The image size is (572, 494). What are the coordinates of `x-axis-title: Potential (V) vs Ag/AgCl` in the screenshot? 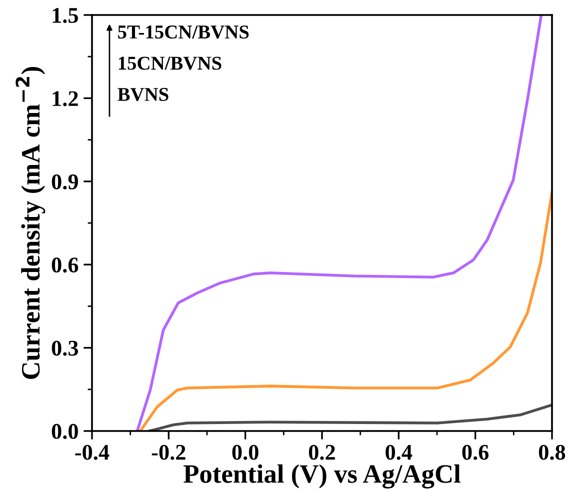 It's located at (322, 476).